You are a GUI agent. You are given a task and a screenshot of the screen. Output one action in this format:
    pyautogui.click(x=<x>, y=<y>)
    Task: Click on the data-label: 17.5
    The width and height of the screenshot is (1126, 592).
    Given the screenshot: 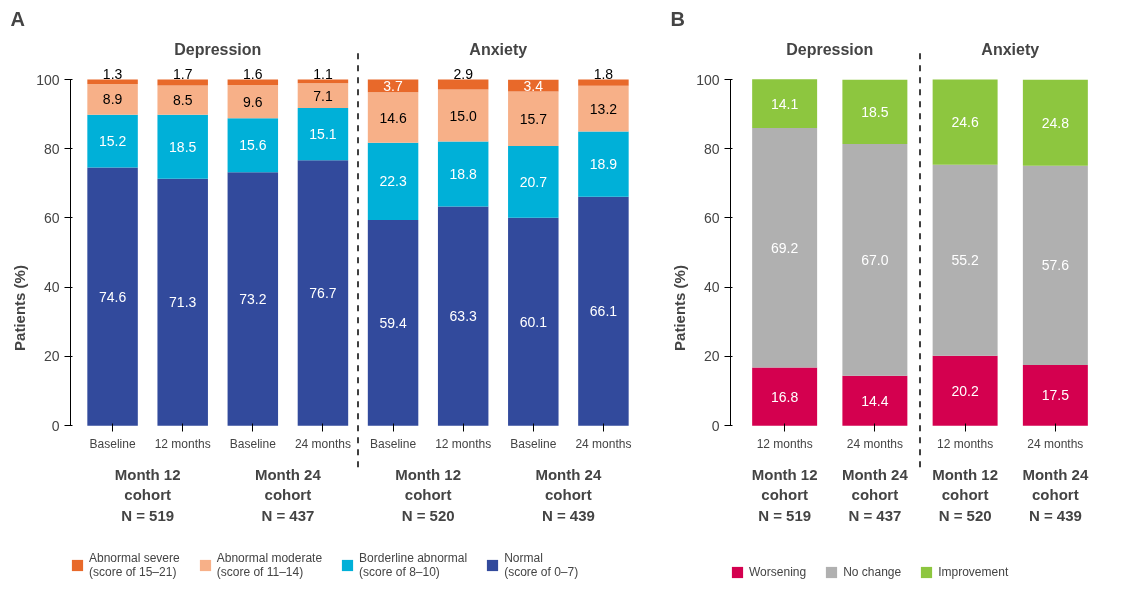 What is the action you would take?
    pyautogui.click(x=1055, y=395)
    